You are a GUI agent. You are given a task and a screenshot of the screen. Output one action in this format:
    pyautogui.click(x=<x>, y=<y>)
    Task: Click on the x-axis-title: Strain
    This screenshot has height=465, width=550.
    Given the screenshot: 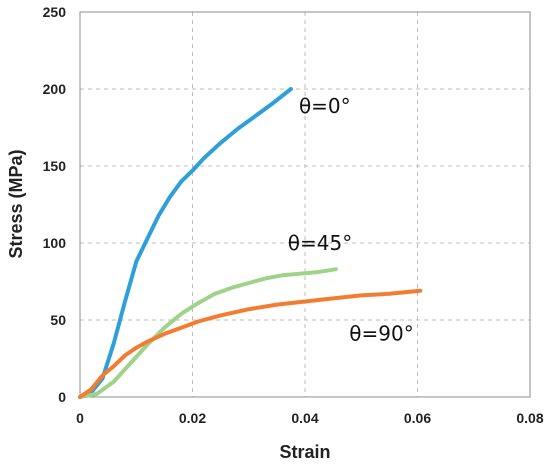 What is the action you would take?
    pyautogui.click(x=304, y=452)
    